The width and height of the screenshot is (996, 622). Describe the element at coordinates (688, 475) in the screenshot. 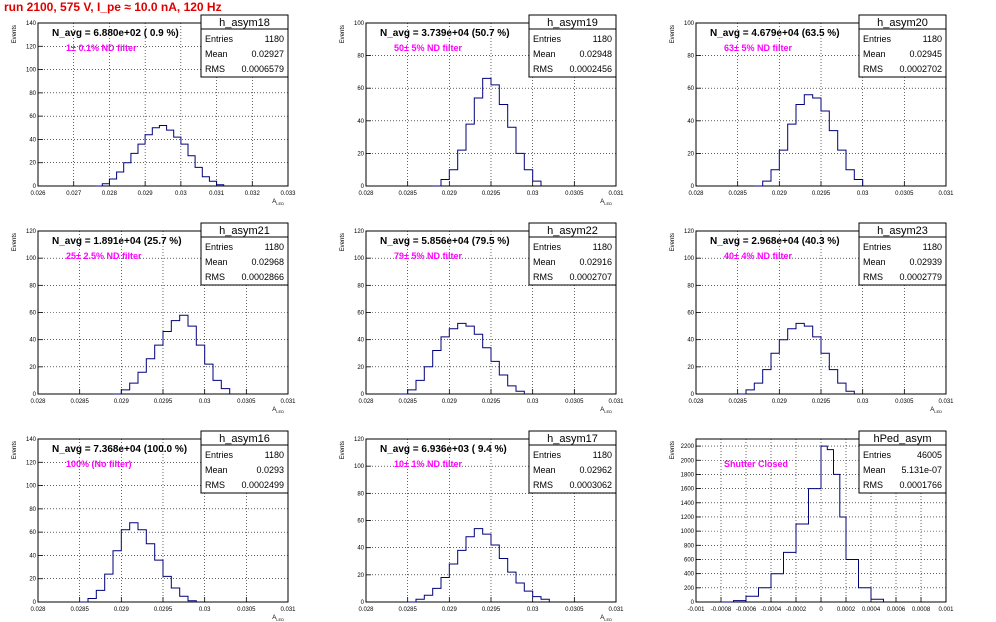

I see `y-tick-label: 1800` at that location.